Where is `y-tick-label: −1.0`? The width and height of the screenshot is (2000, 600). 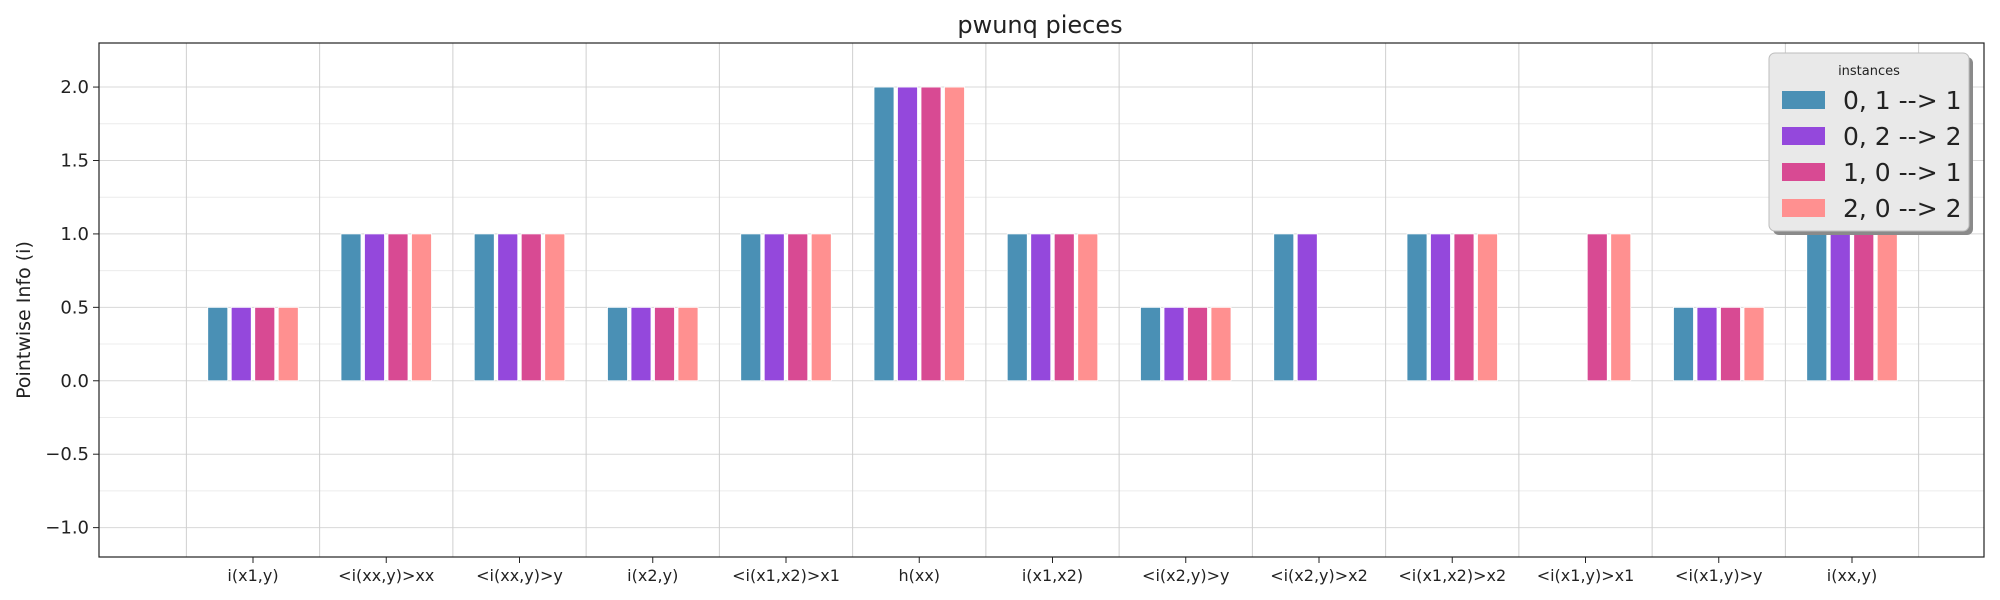
y-tick-label: −1.0 is located at coordinates (67, 528).